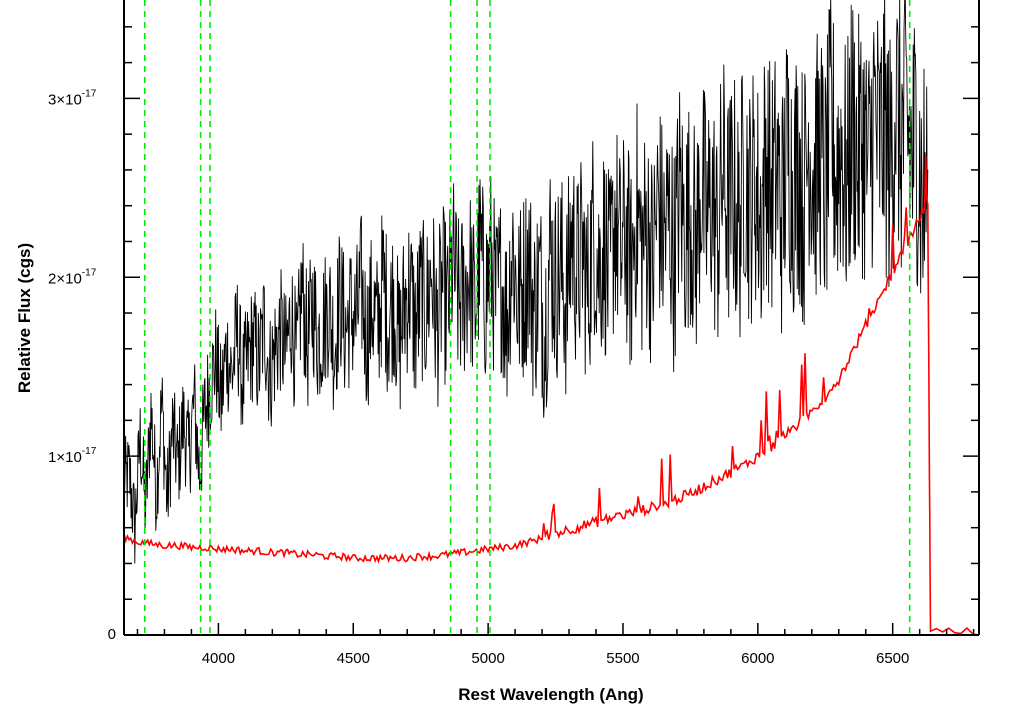  What do you see at coordinates (757, 658) in the screenshot?
I see `x-tick-label: 6000` at bounding box center [757, 658].